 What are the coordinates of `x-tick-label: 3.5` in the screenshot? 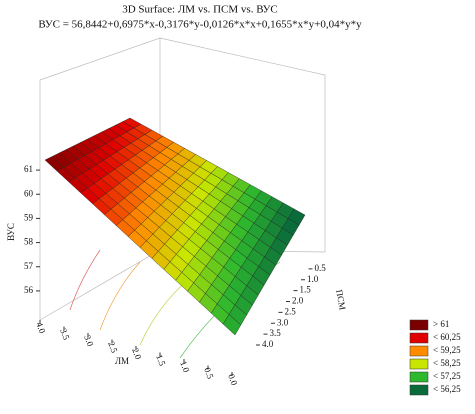 It's located at (64, 334).